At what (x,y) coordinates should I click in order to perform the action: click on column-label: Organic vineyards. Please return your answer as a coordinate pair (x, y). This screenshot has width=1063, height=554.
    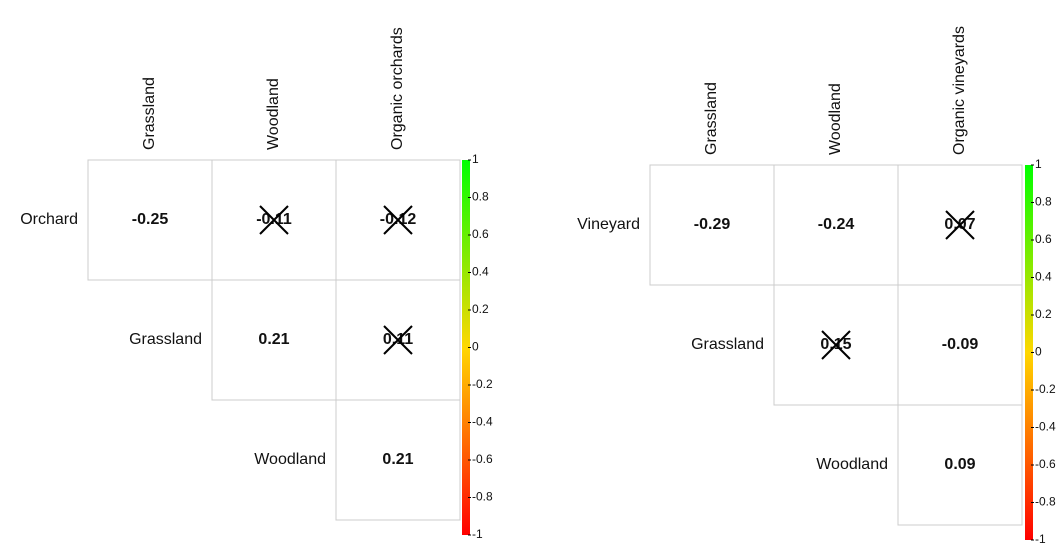
    Looking at the image, I should click on (959, 90).